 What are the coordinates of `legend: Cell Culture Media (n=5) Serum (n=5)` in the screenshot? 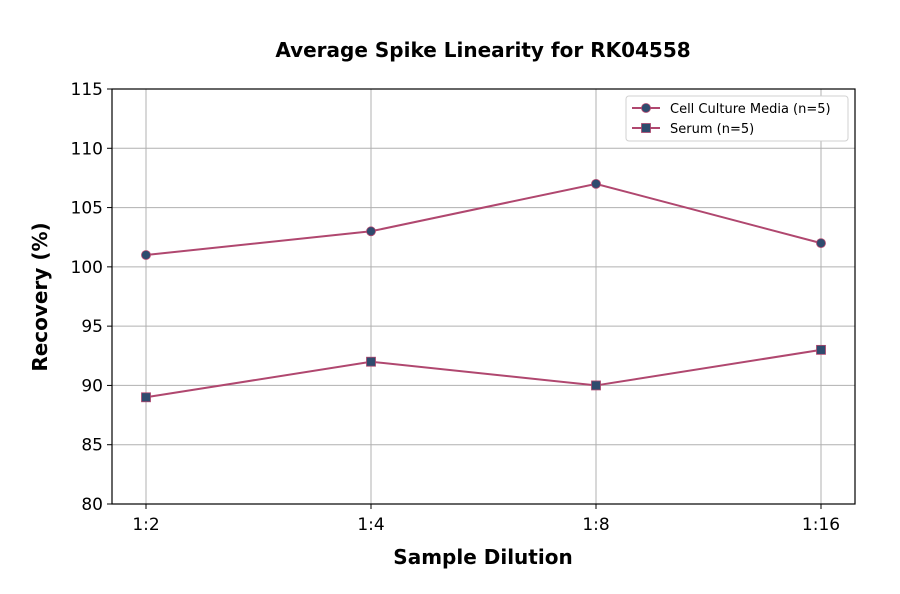 It's located at (737, 118).